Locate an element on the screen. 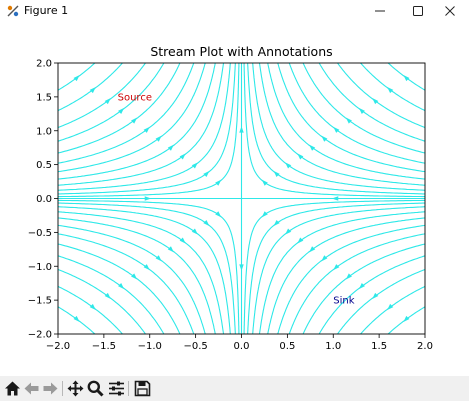 The image size is (469, 401). configure-subplots-button is located at coordinates (116, 388).